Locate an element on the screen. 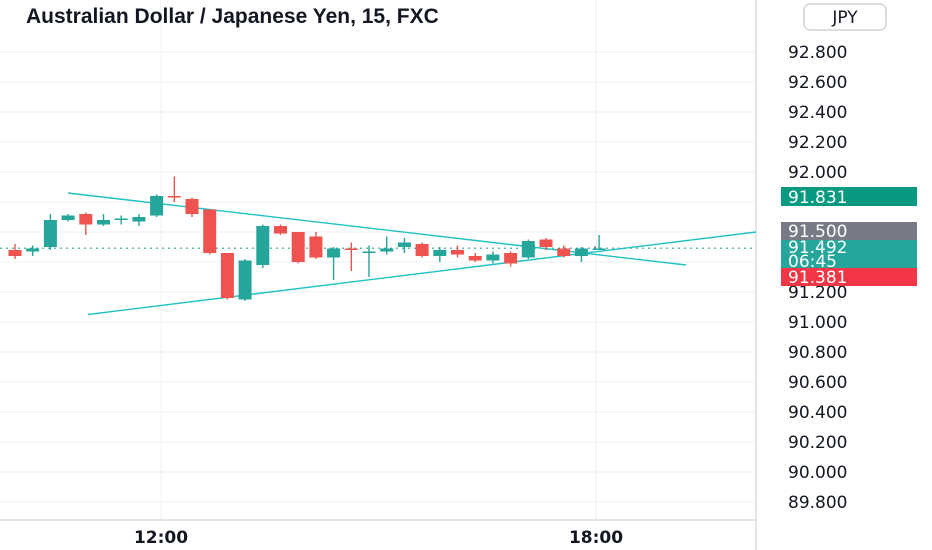 The width and height of the screenshot is (932, 550). stop-loss-badge: 91.381 is located at coordinates (849, 278).